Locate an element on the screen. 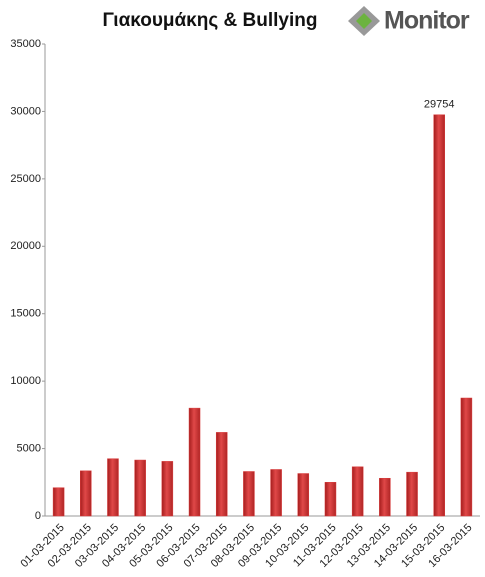  value-label: 29754 is located at coordinates (439, 105).